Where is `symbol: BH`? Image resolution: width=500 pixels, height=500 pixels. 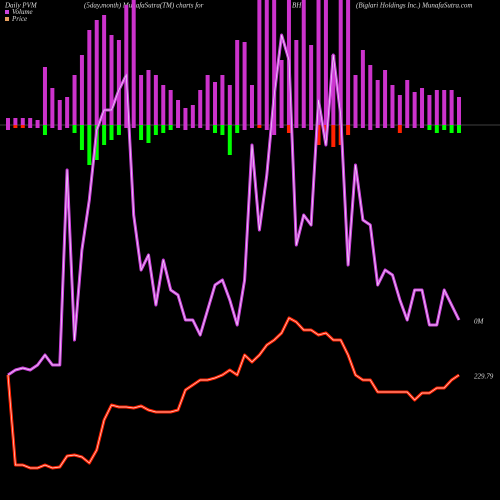
symbol: BH is located at coordinates (297, 6).